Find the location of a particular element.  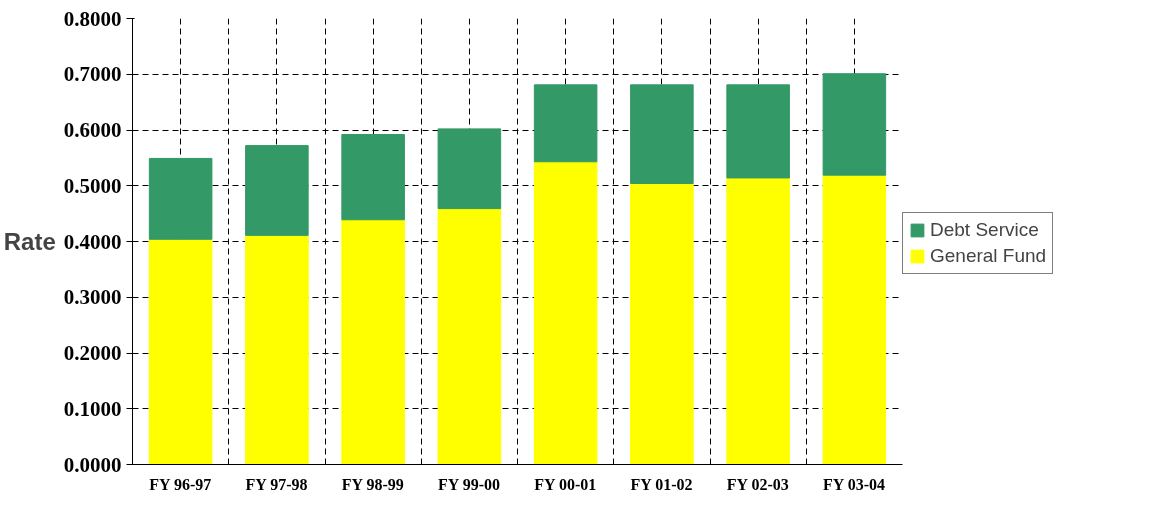

x-tick-label: FY 99-00 is located at coordinates (469, 484).